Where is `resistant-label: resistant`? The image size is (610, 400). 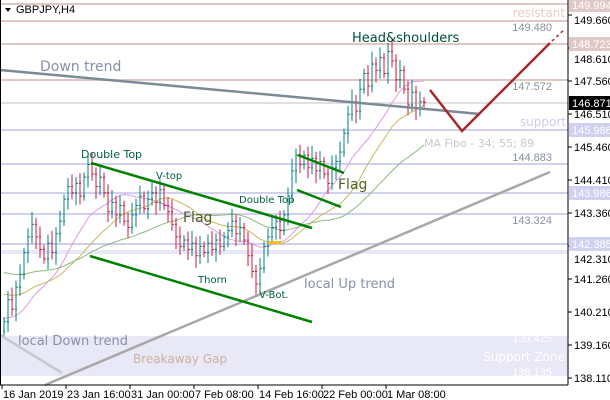 resistant-label: resistant is located at coordinates (539, 13).